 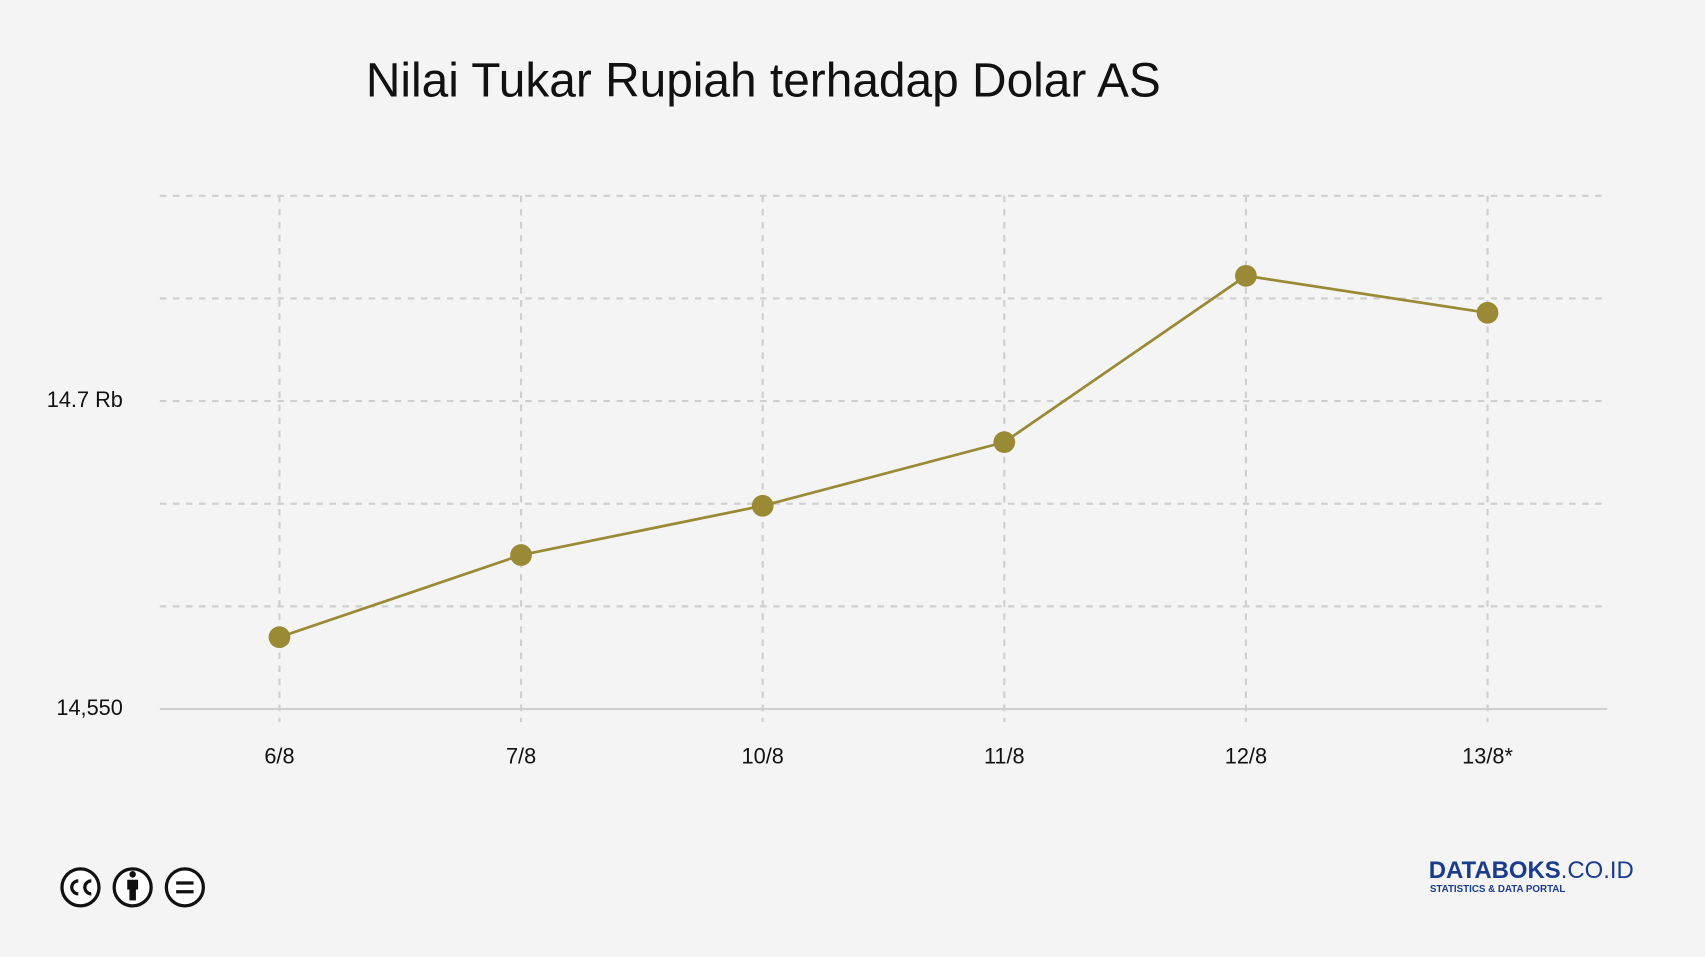 What do you see at coordinates (85, 399) in the screenshot?
I see `y-tick-label: 14.7 Rb` at bounding box center [85, 399].